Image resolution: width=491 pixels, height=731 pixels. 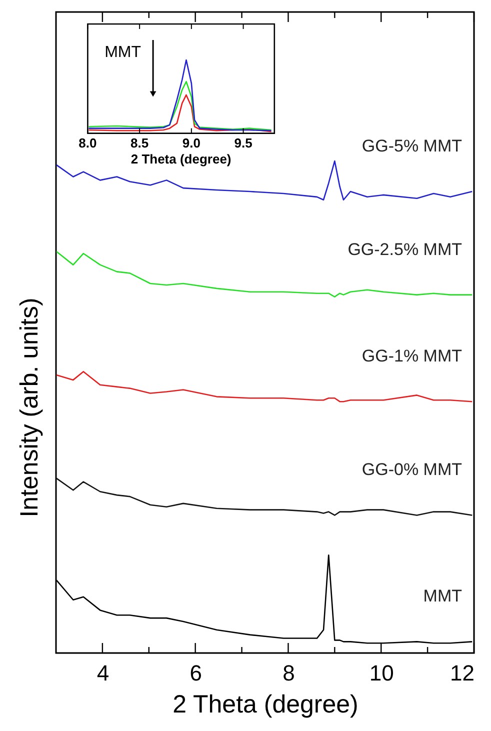 I want to click on x-tick-label: 9.0, so click(x=191, y=142).